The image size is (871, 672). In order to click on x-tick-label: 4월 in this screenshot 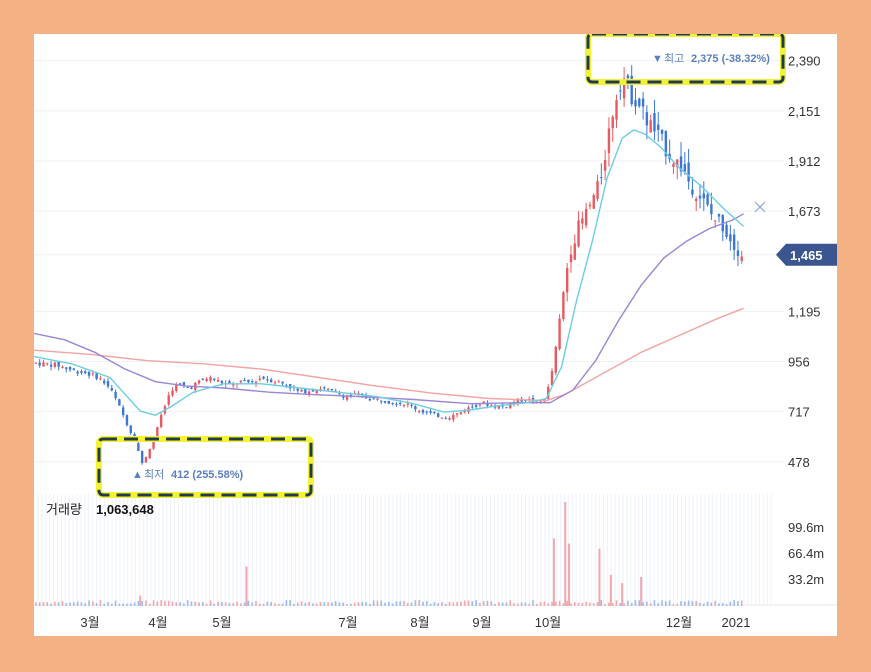, I will do `click(157, 622)`.